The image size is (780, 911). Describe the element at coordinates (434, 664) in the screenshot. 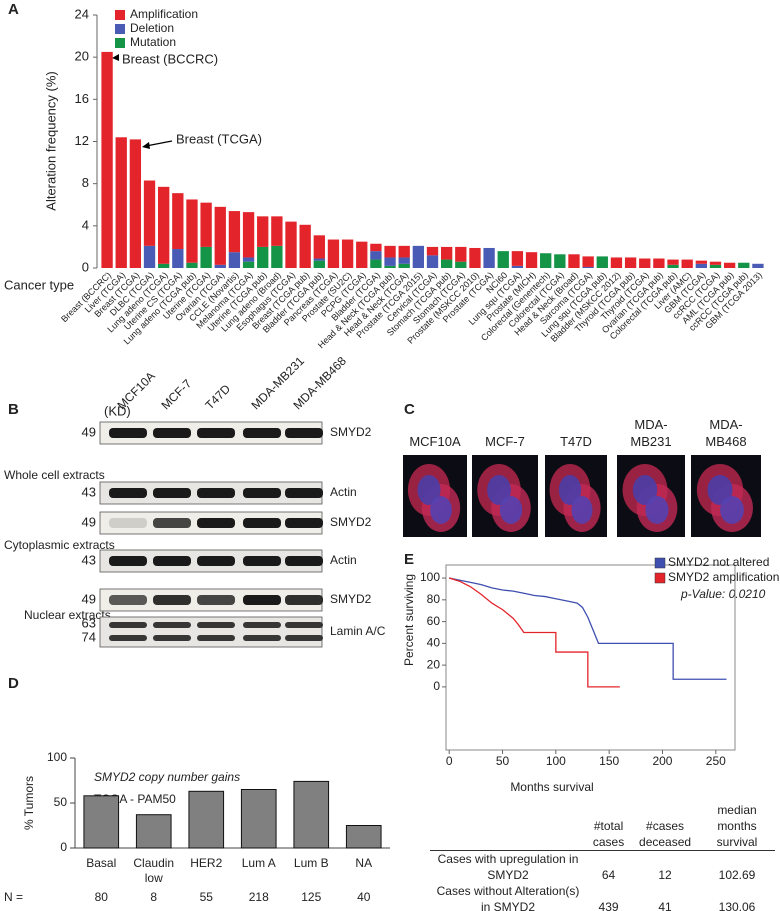

I see `y-tick-label: 20` at that location.